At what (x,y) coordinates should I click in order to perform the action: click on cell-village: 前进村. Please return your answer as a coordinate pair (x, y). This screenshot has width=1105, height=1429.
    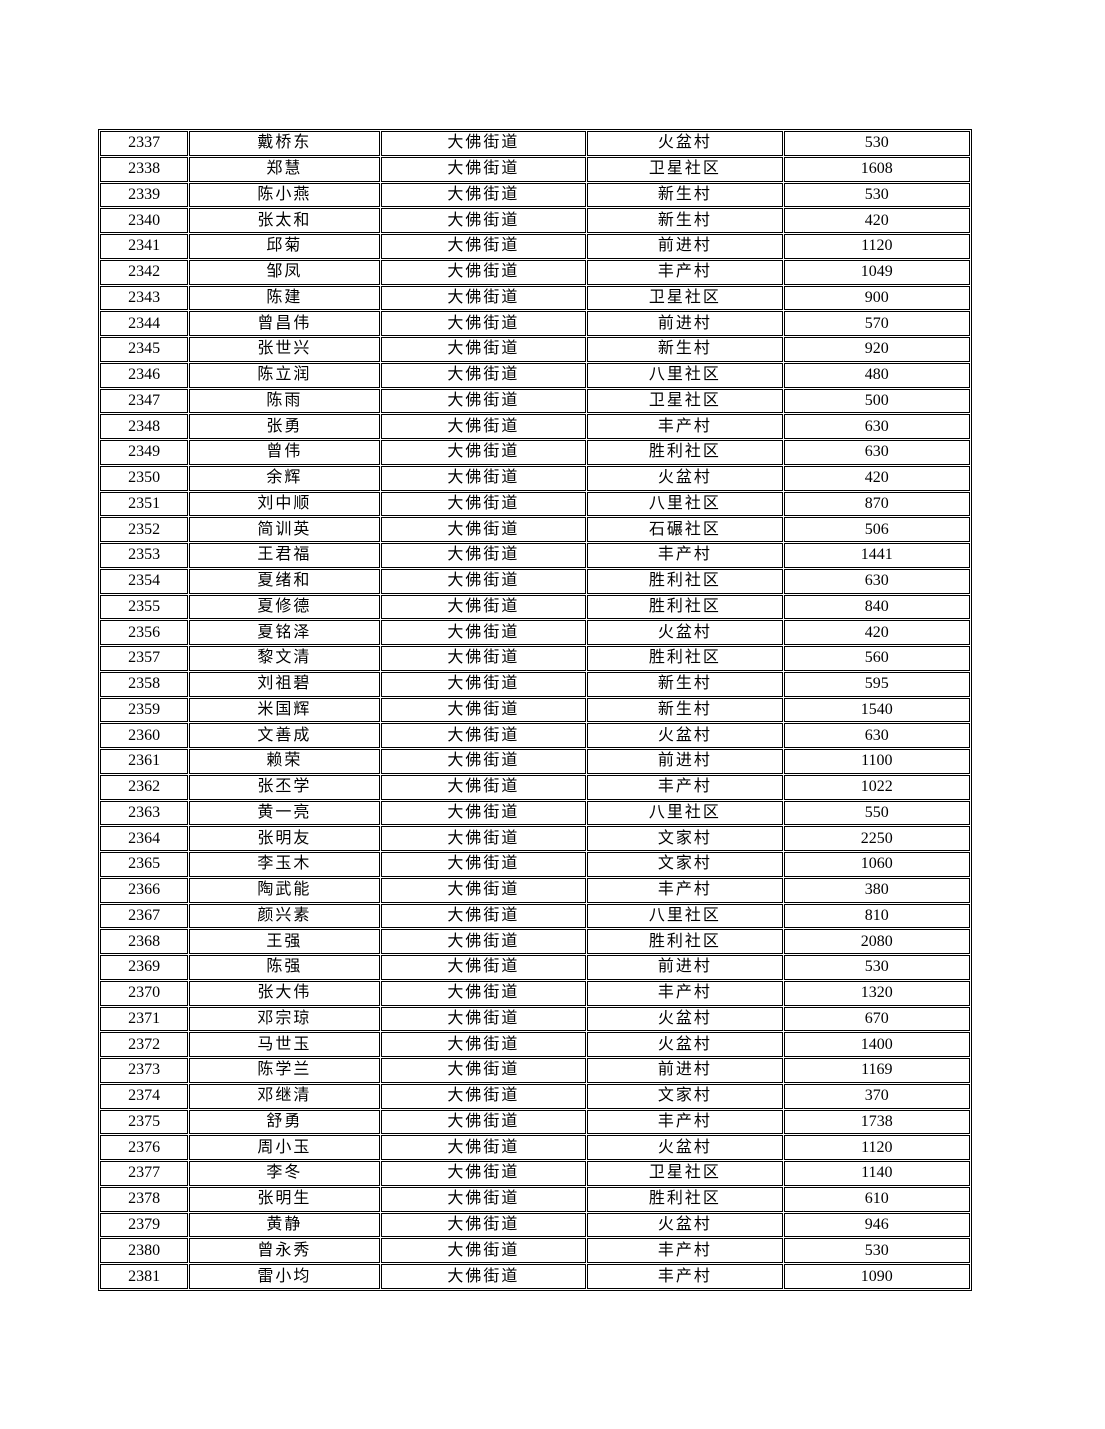
    Looking at the image, I should click on (685, 1070).